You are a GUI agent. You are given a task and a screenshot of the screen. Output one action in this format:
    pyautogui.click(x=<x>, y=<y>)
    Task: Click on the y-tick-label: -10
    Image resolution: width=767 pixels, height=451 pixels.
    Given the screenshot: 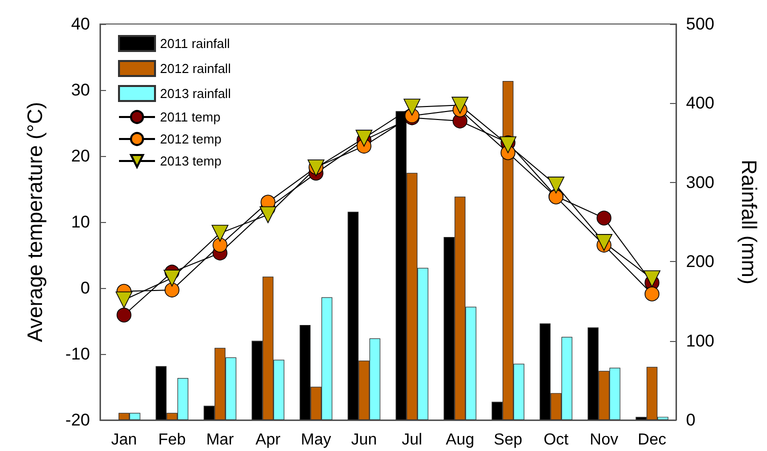 What is the action you would take?
    pyautogui.click(x=77, y=354)
    